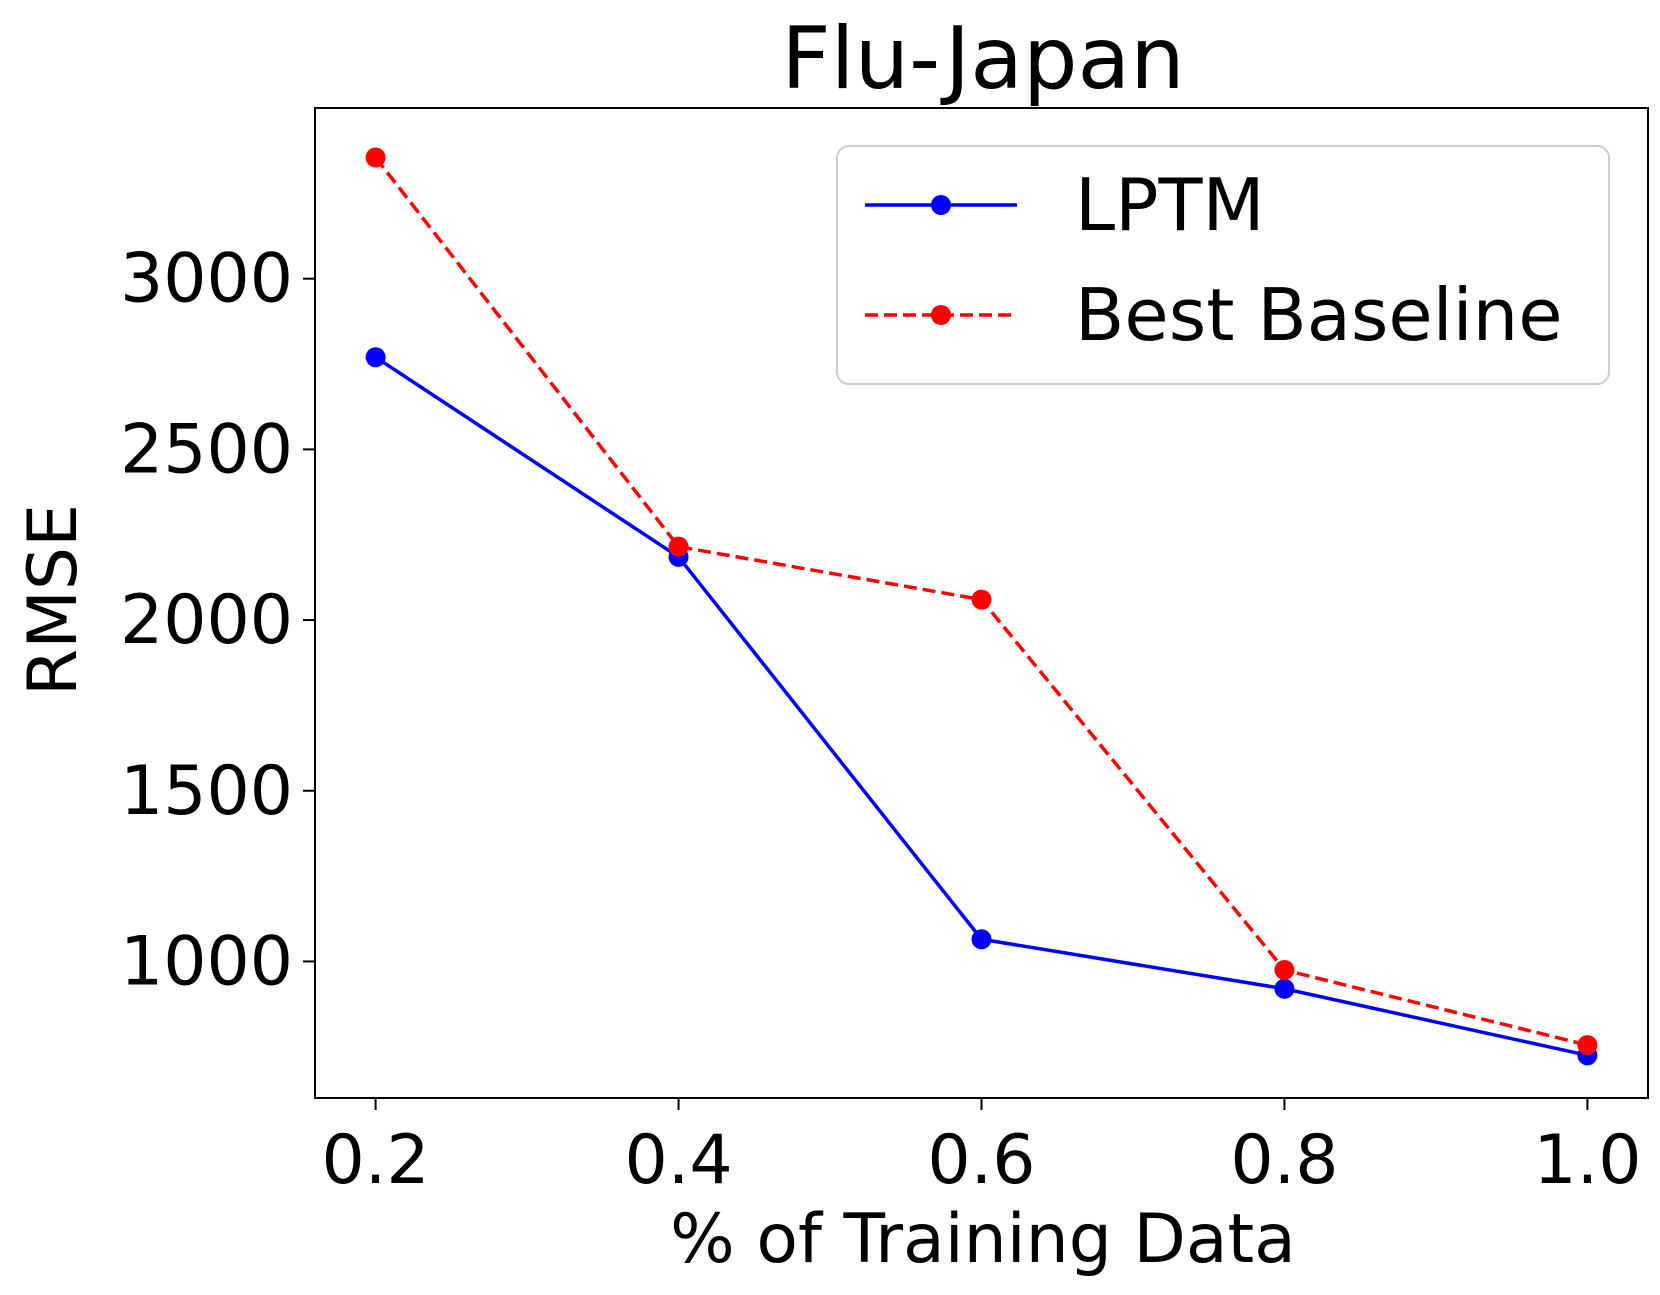 The height and width of the screenshot is (1295, 1660). Describe the element at coordinates (678, 1160) in the screenshot. I see `x-tick-label: 0.4` at that location.